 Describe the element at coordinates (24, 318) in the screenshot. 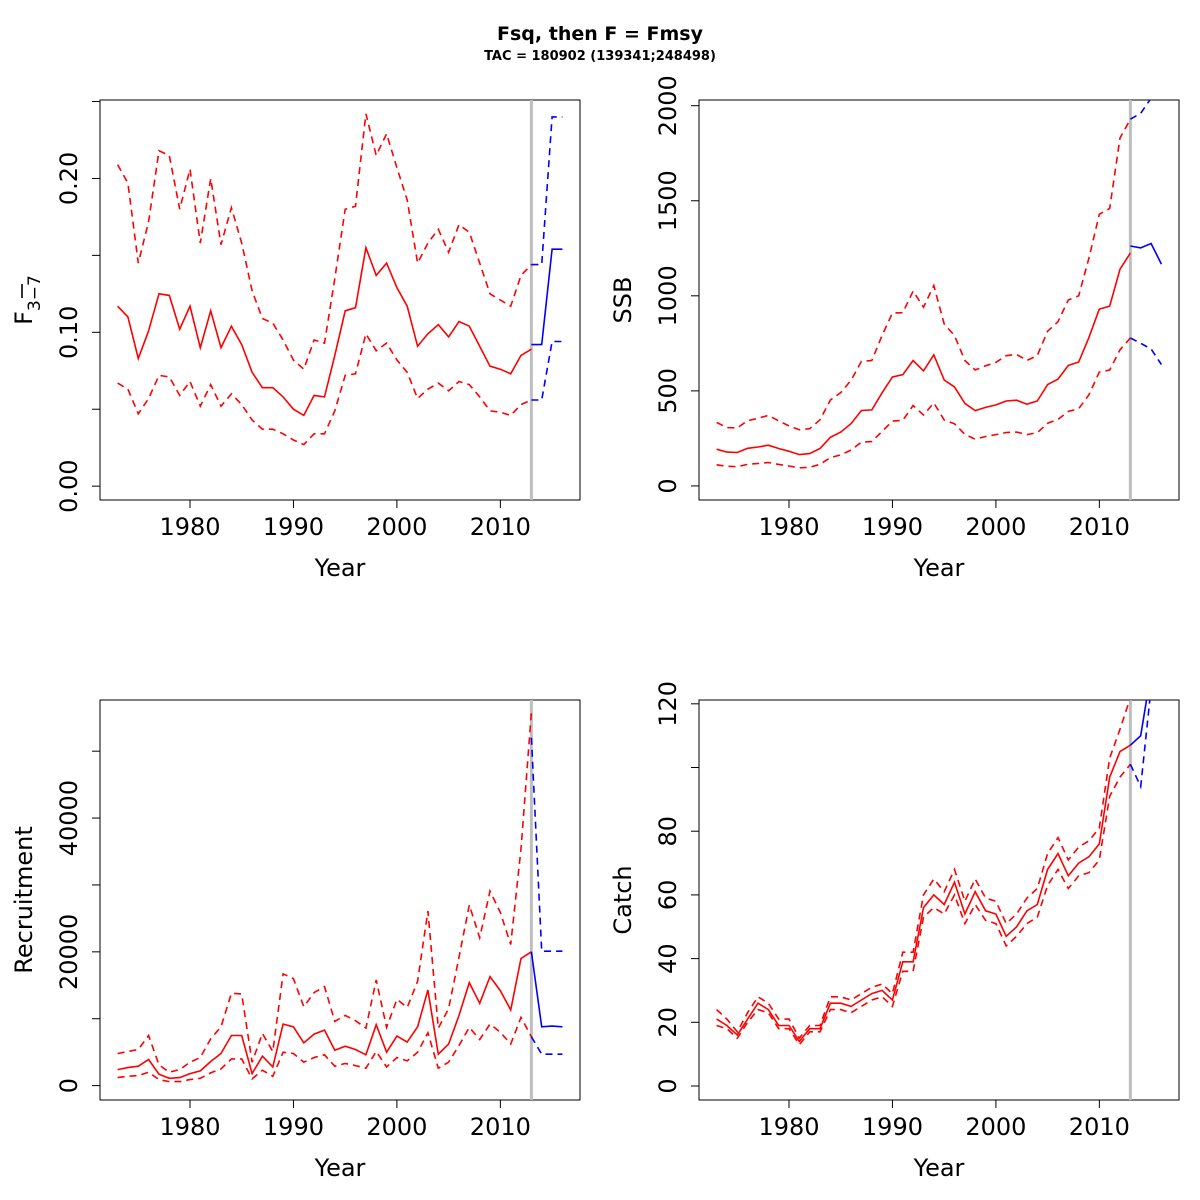

I see `y-axis-label-main: F` at that location.